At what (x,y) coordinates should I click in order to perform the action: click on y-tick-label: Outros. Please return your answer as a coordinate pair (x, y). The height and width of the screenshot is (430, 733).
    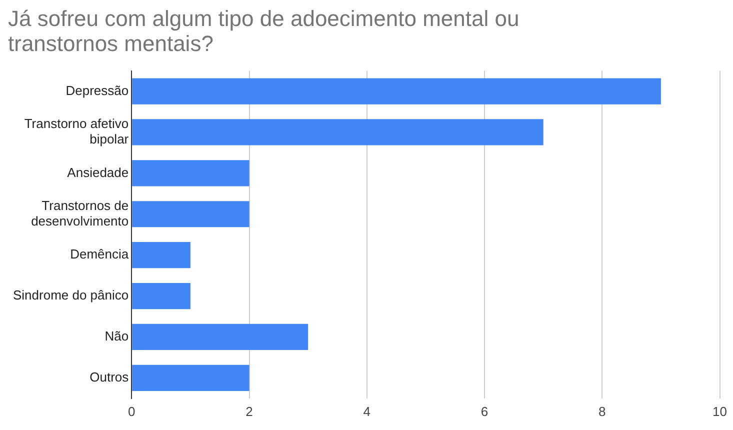
    Looking at the image, I should click on (110, 377).